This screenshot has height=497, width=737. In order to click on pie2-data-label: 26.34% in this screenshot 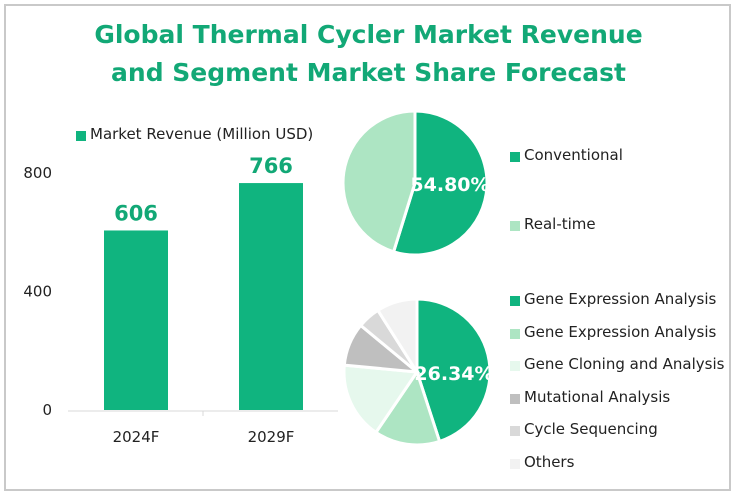, I will do `click(453, 374)`.